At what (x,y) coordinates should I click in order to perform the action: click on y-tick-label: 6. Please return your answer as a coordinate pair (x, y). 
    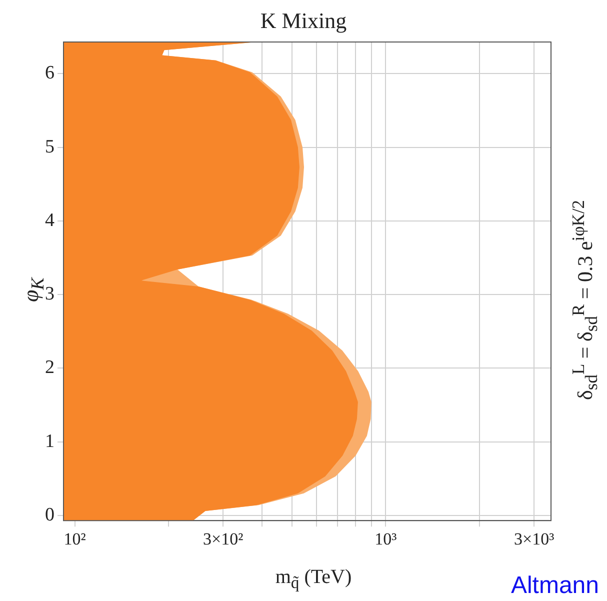
    Looking at the image, I should click on (49, 73).